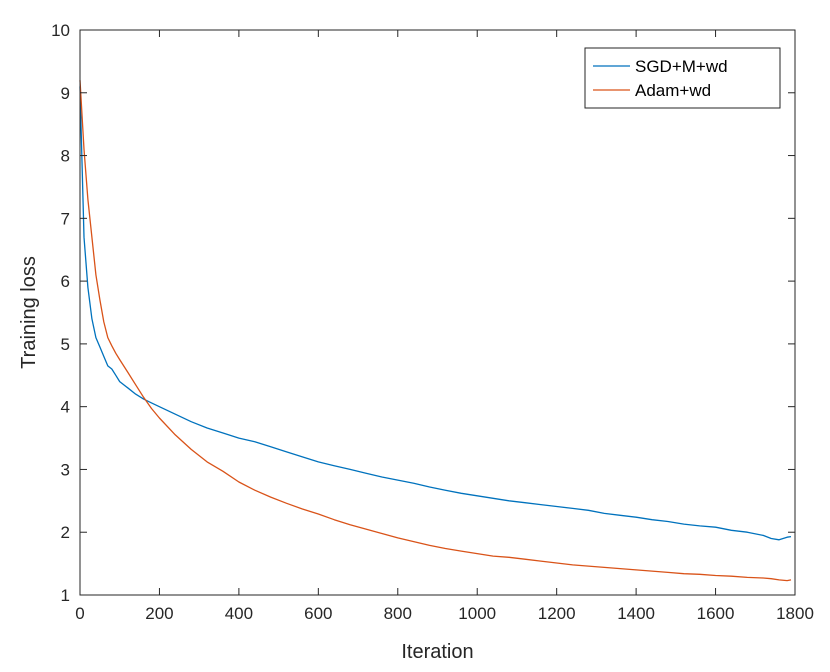  What do you see at coordinates (477, 613) in the screenshot?
I see `x-tick-label: 1000` at bounding box center [477, 613].